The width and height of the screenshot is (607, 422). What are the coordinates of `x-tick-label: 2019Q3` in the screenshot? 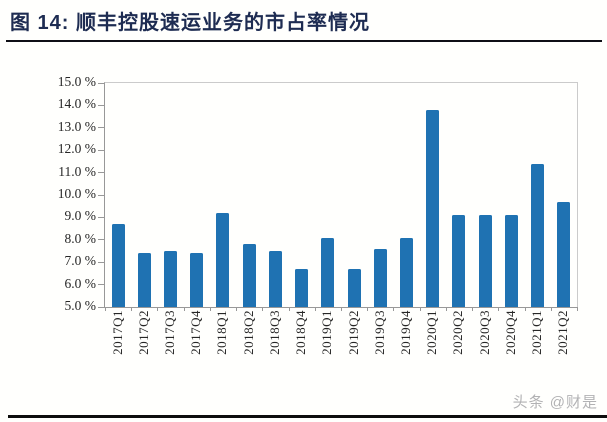 It's located at (379, 332).